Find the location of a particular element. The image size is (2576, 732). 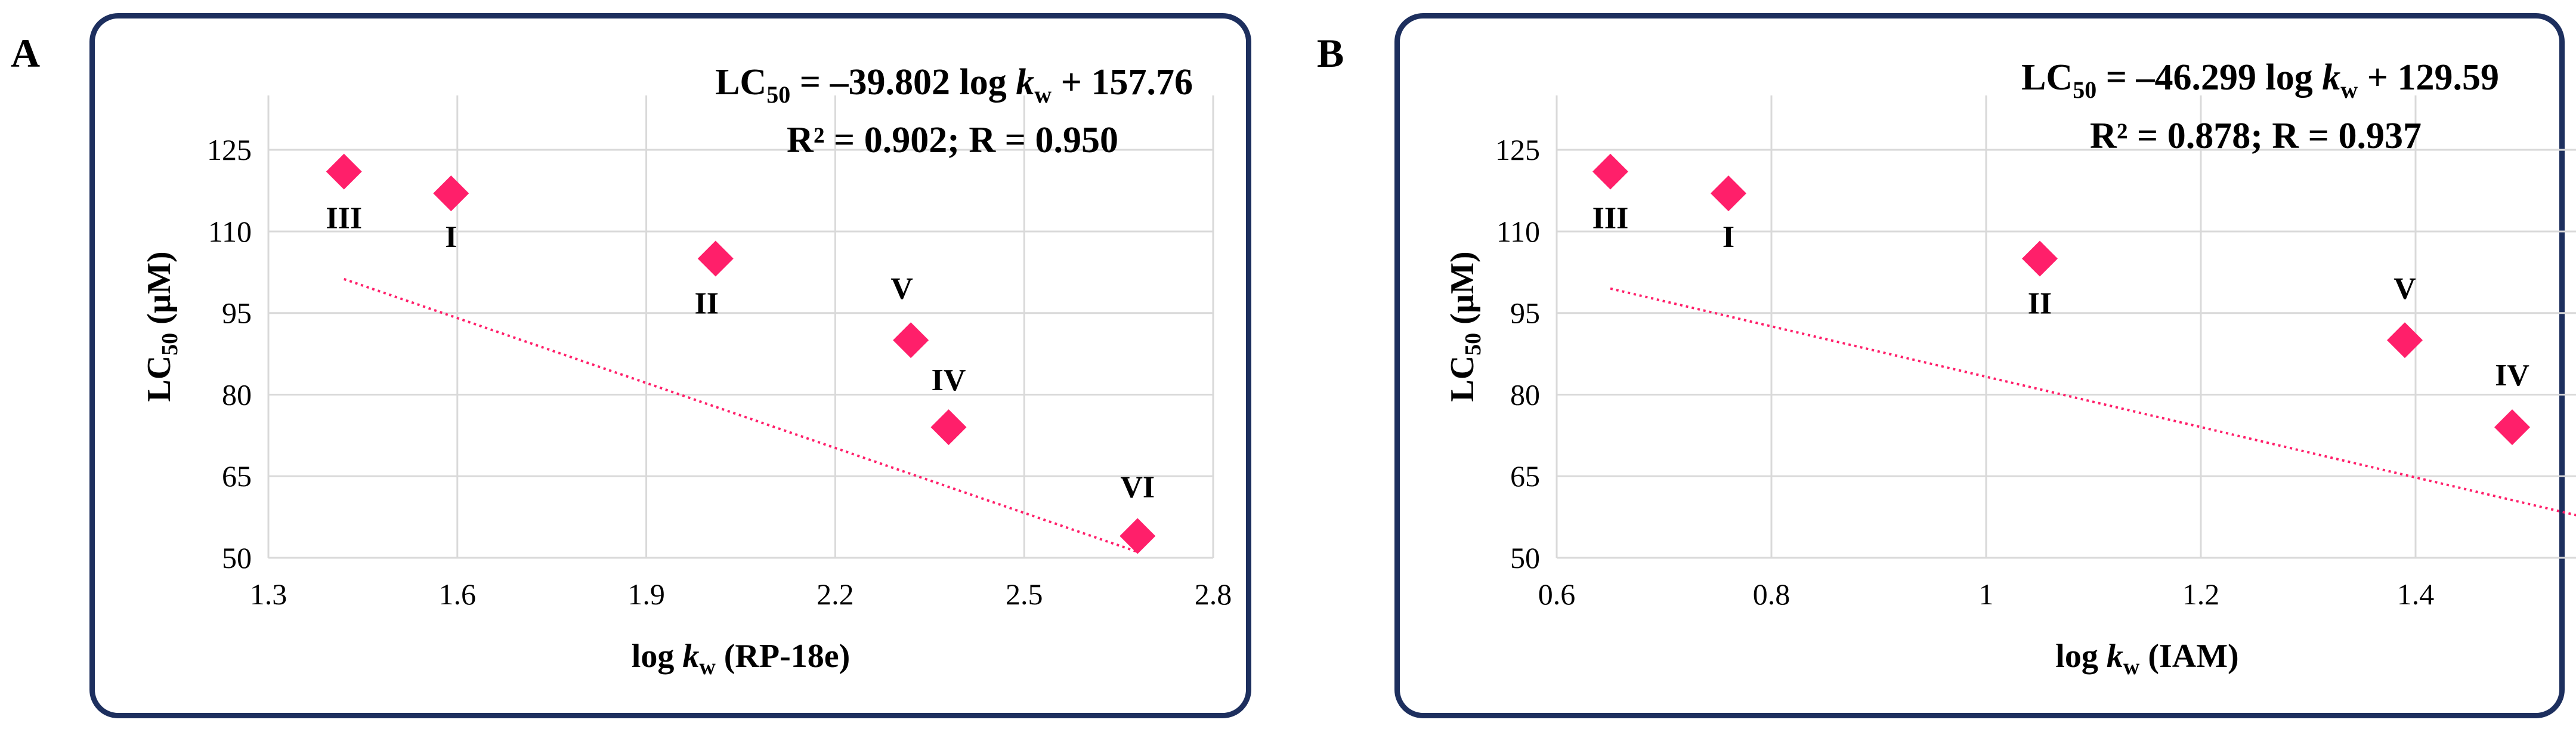

x-tick-label: 1 is located at coordinates (1986, 594).